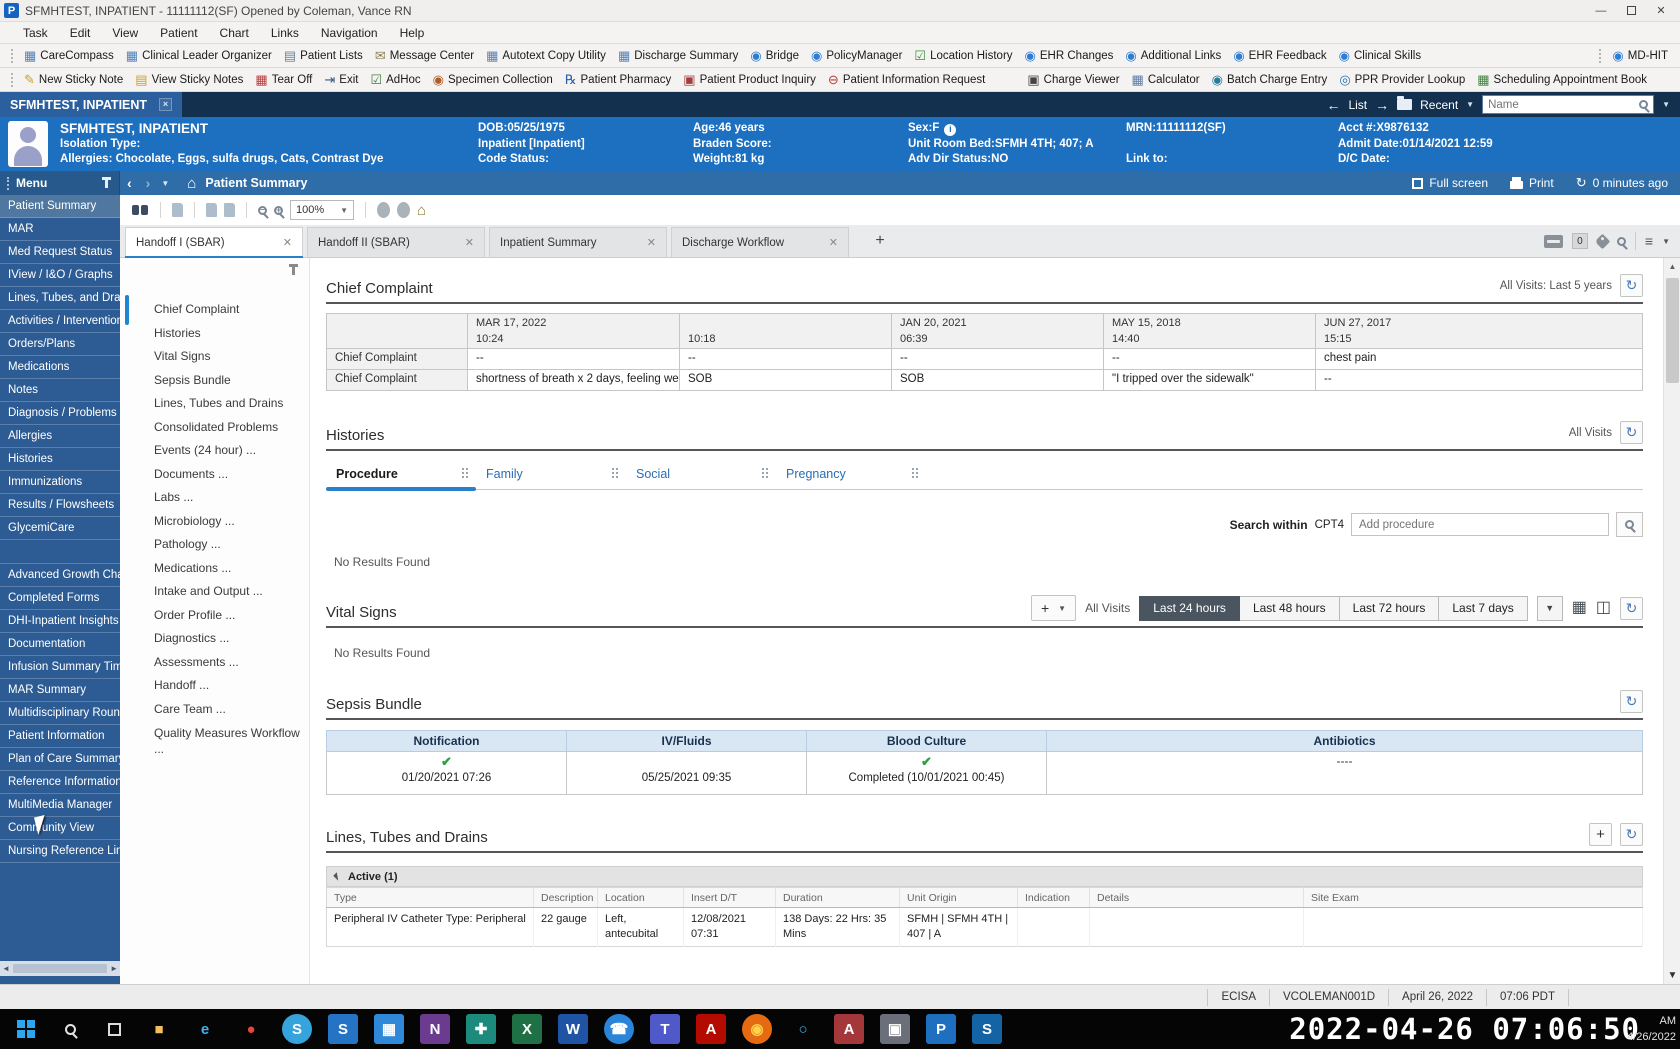 This screenshot has height=1050, width=1680. I want to click on lines-column-header: Description, so click(565, 897).